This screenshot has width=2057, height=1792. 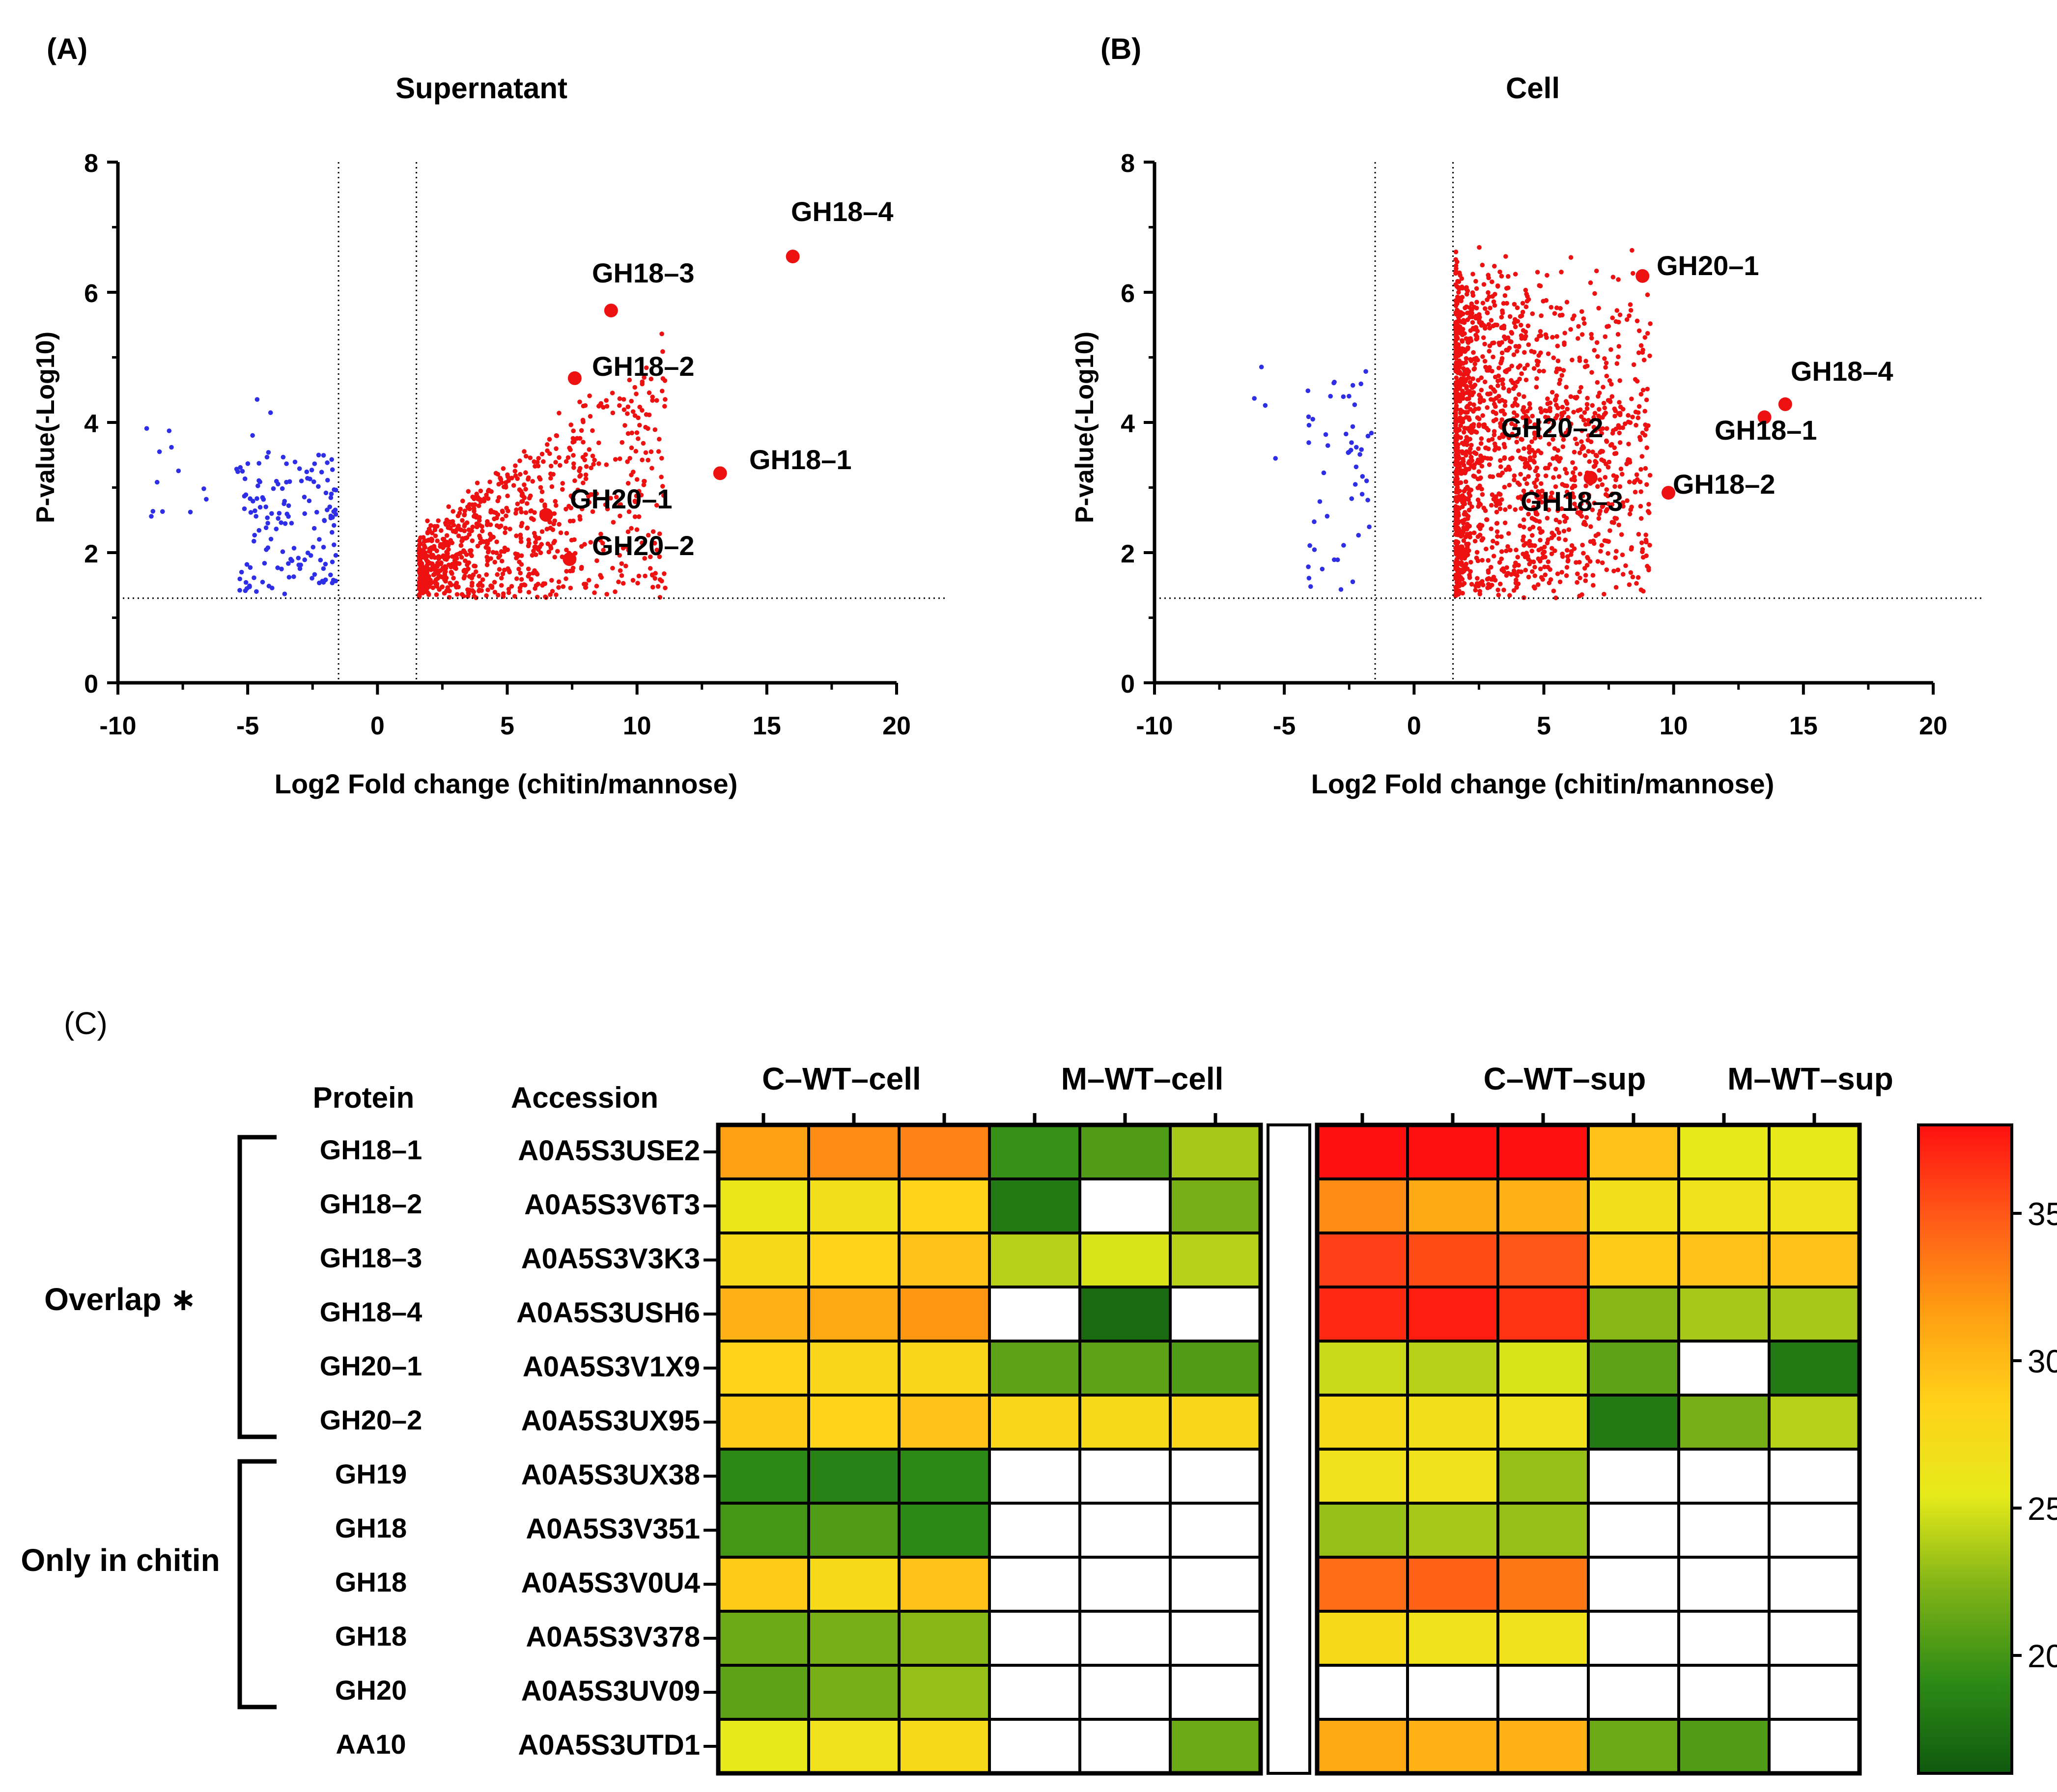 I want to click on highlight-point, so click(x=1765, y=417).